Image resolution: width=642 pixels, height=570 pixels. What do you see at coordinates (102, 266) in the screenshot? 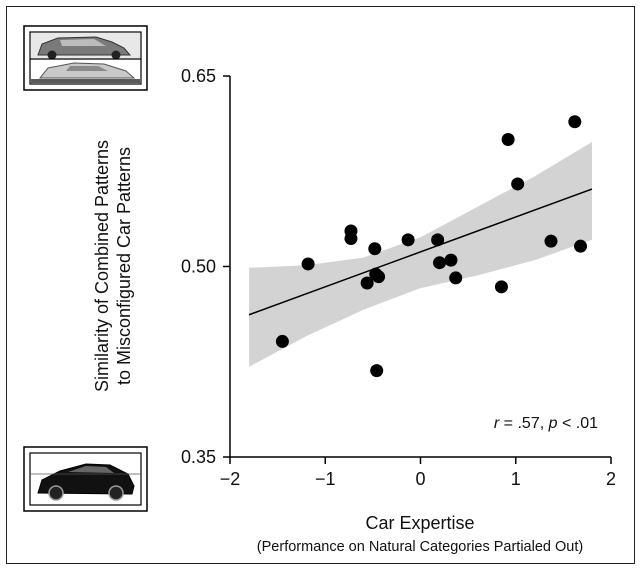
I see `y-axis-label-line1: Similarity of Combined Patterns` at bounding box center [102, 266].